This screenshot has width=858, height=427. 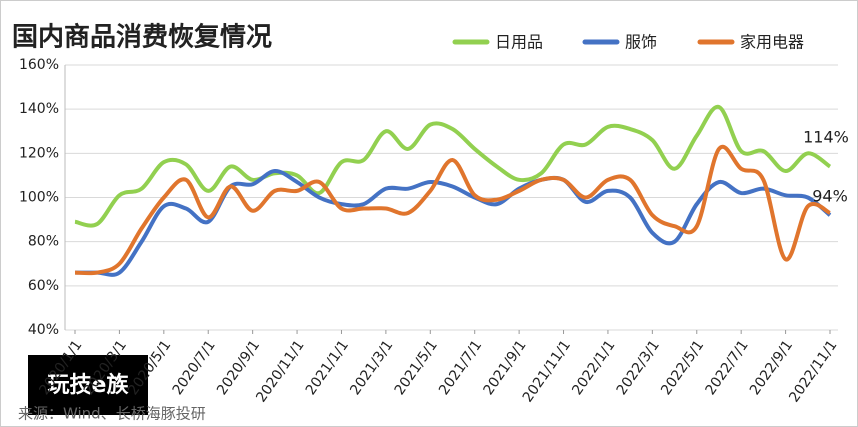 What do you see at coordinates (43, 242) in the screenshot?
I see `y-tick-label: 80%` at bounding box center [43, 242].